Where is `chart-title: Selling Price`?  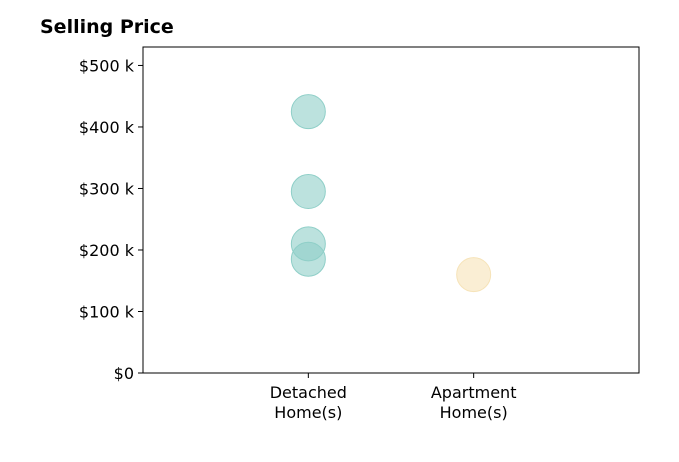
chart-title: Selling Price is located at coordinates (107, 27).